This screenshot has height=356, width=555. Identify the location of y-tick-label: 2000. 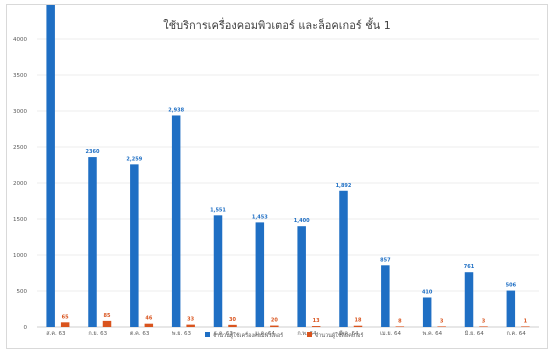
(20, 184).